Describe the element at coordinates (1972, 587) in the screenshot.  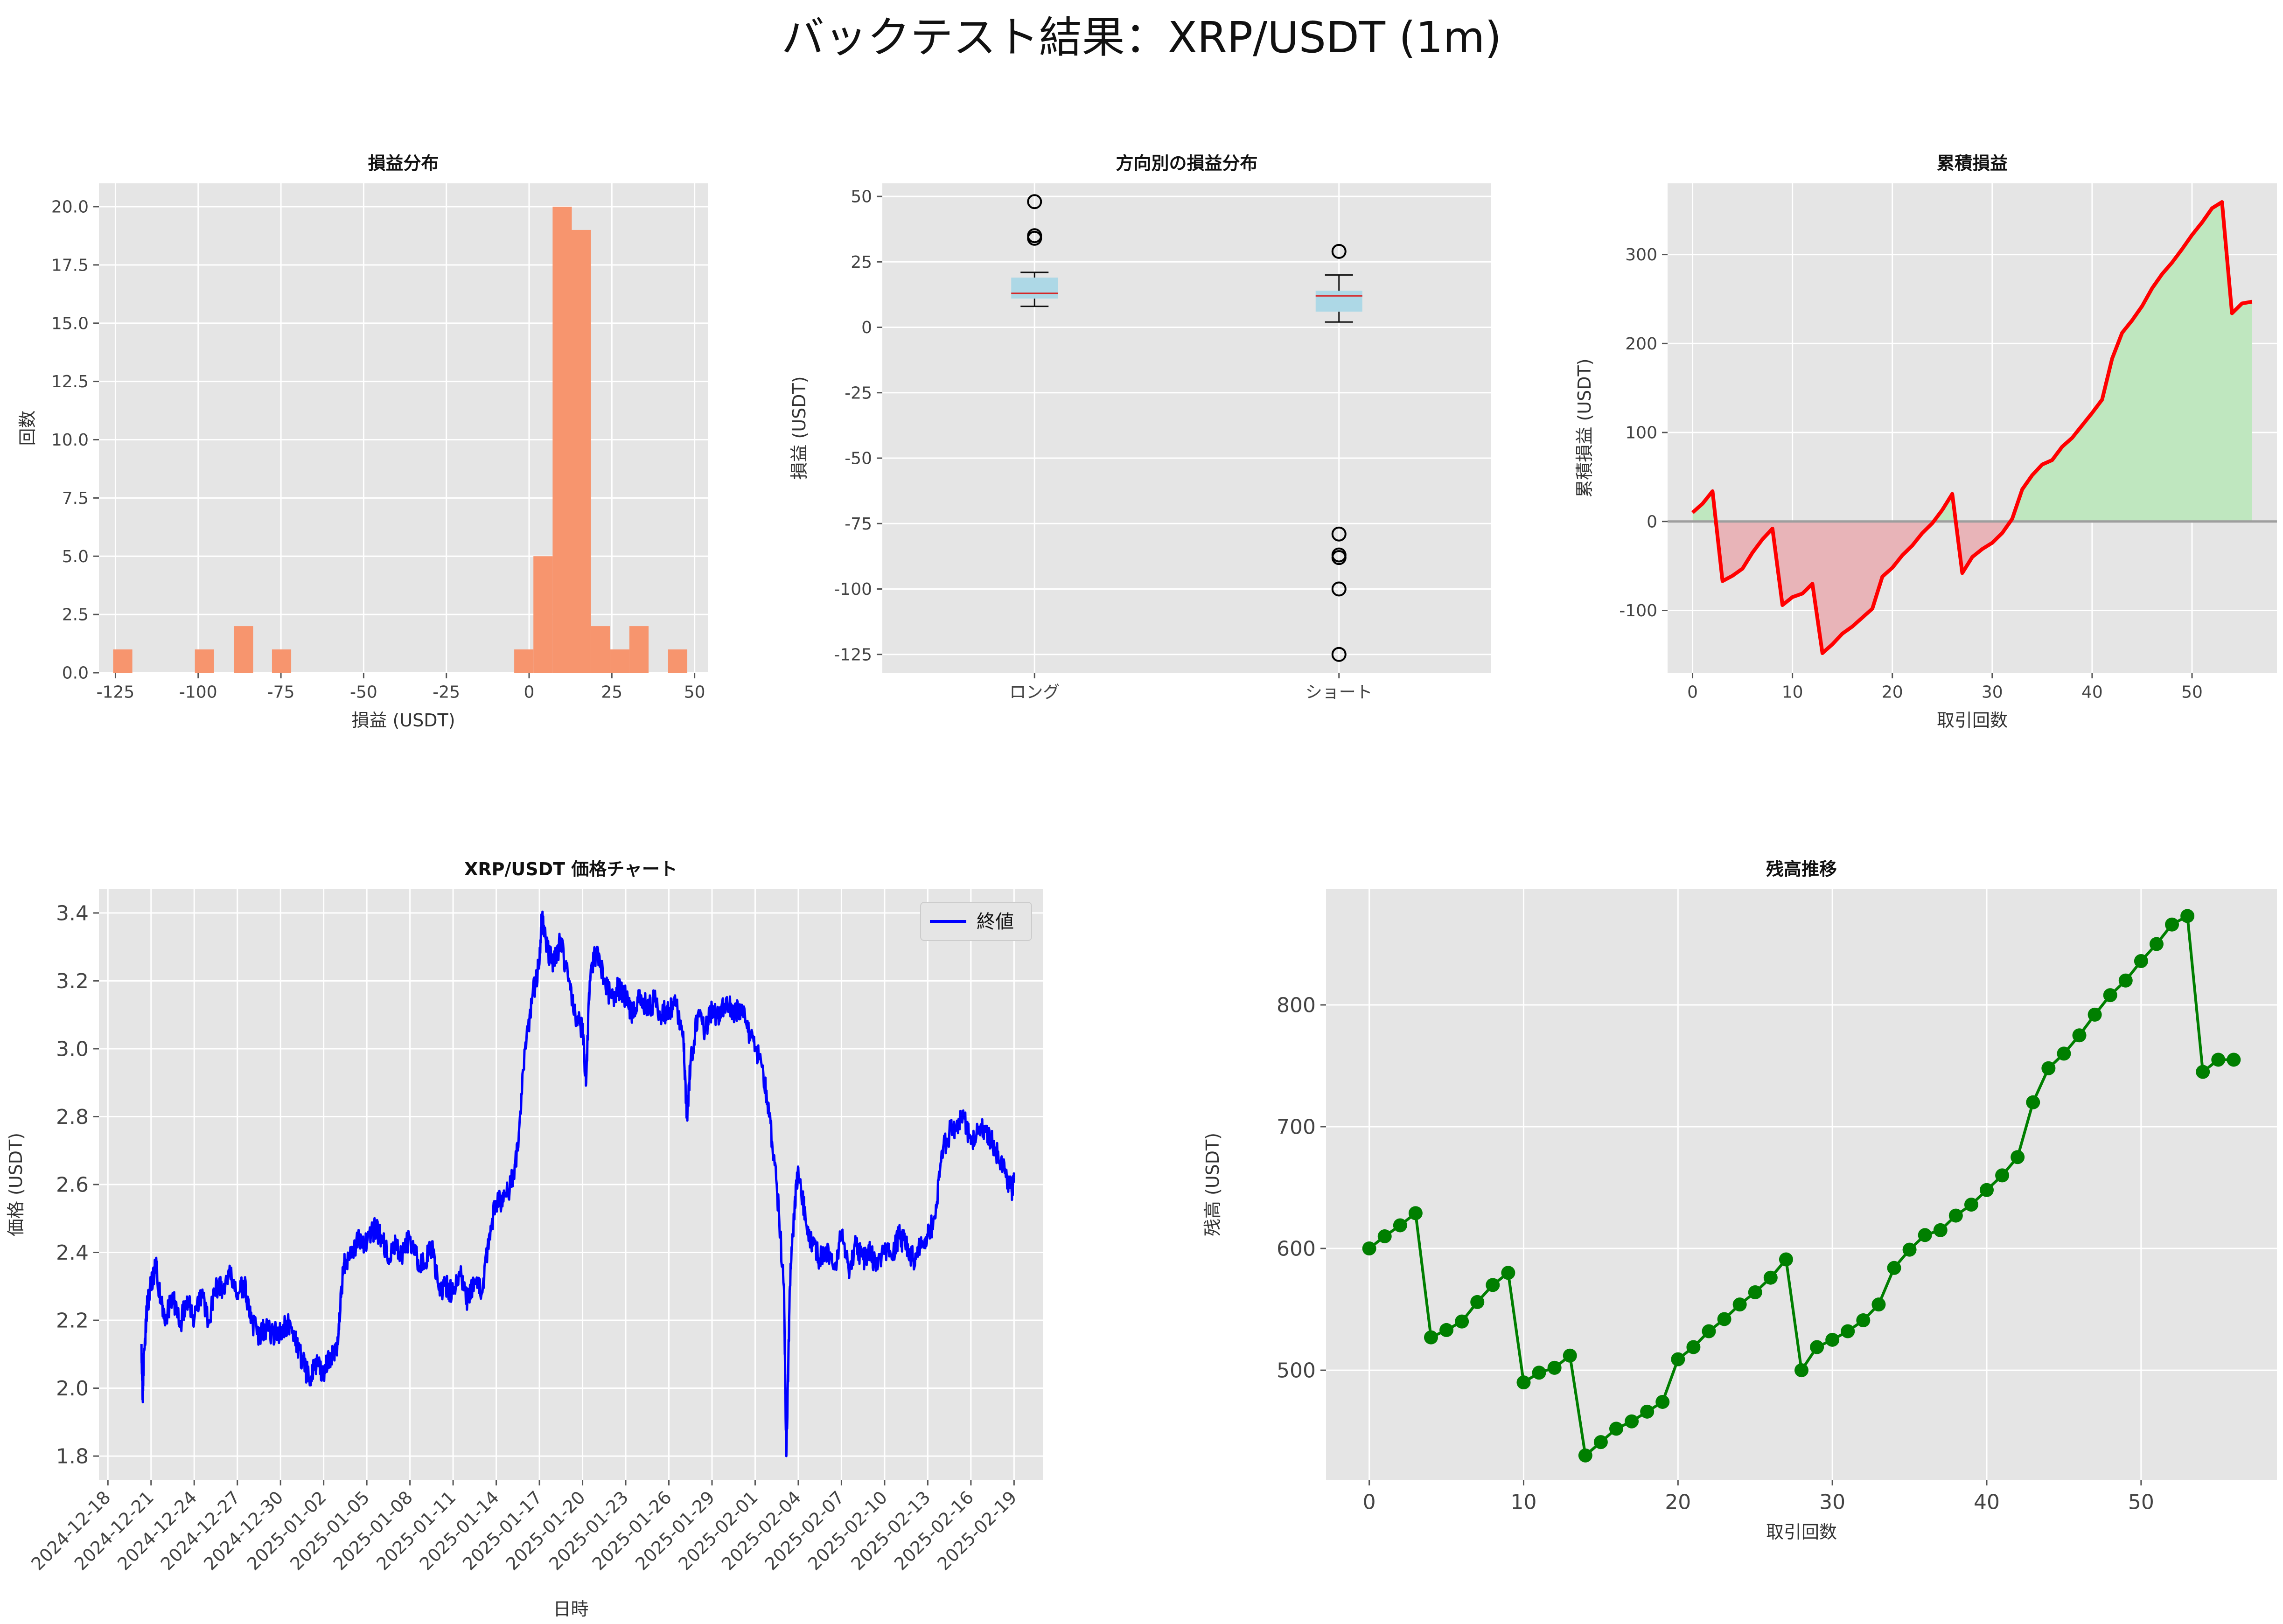
I see `cum-fill-loss` at that location.